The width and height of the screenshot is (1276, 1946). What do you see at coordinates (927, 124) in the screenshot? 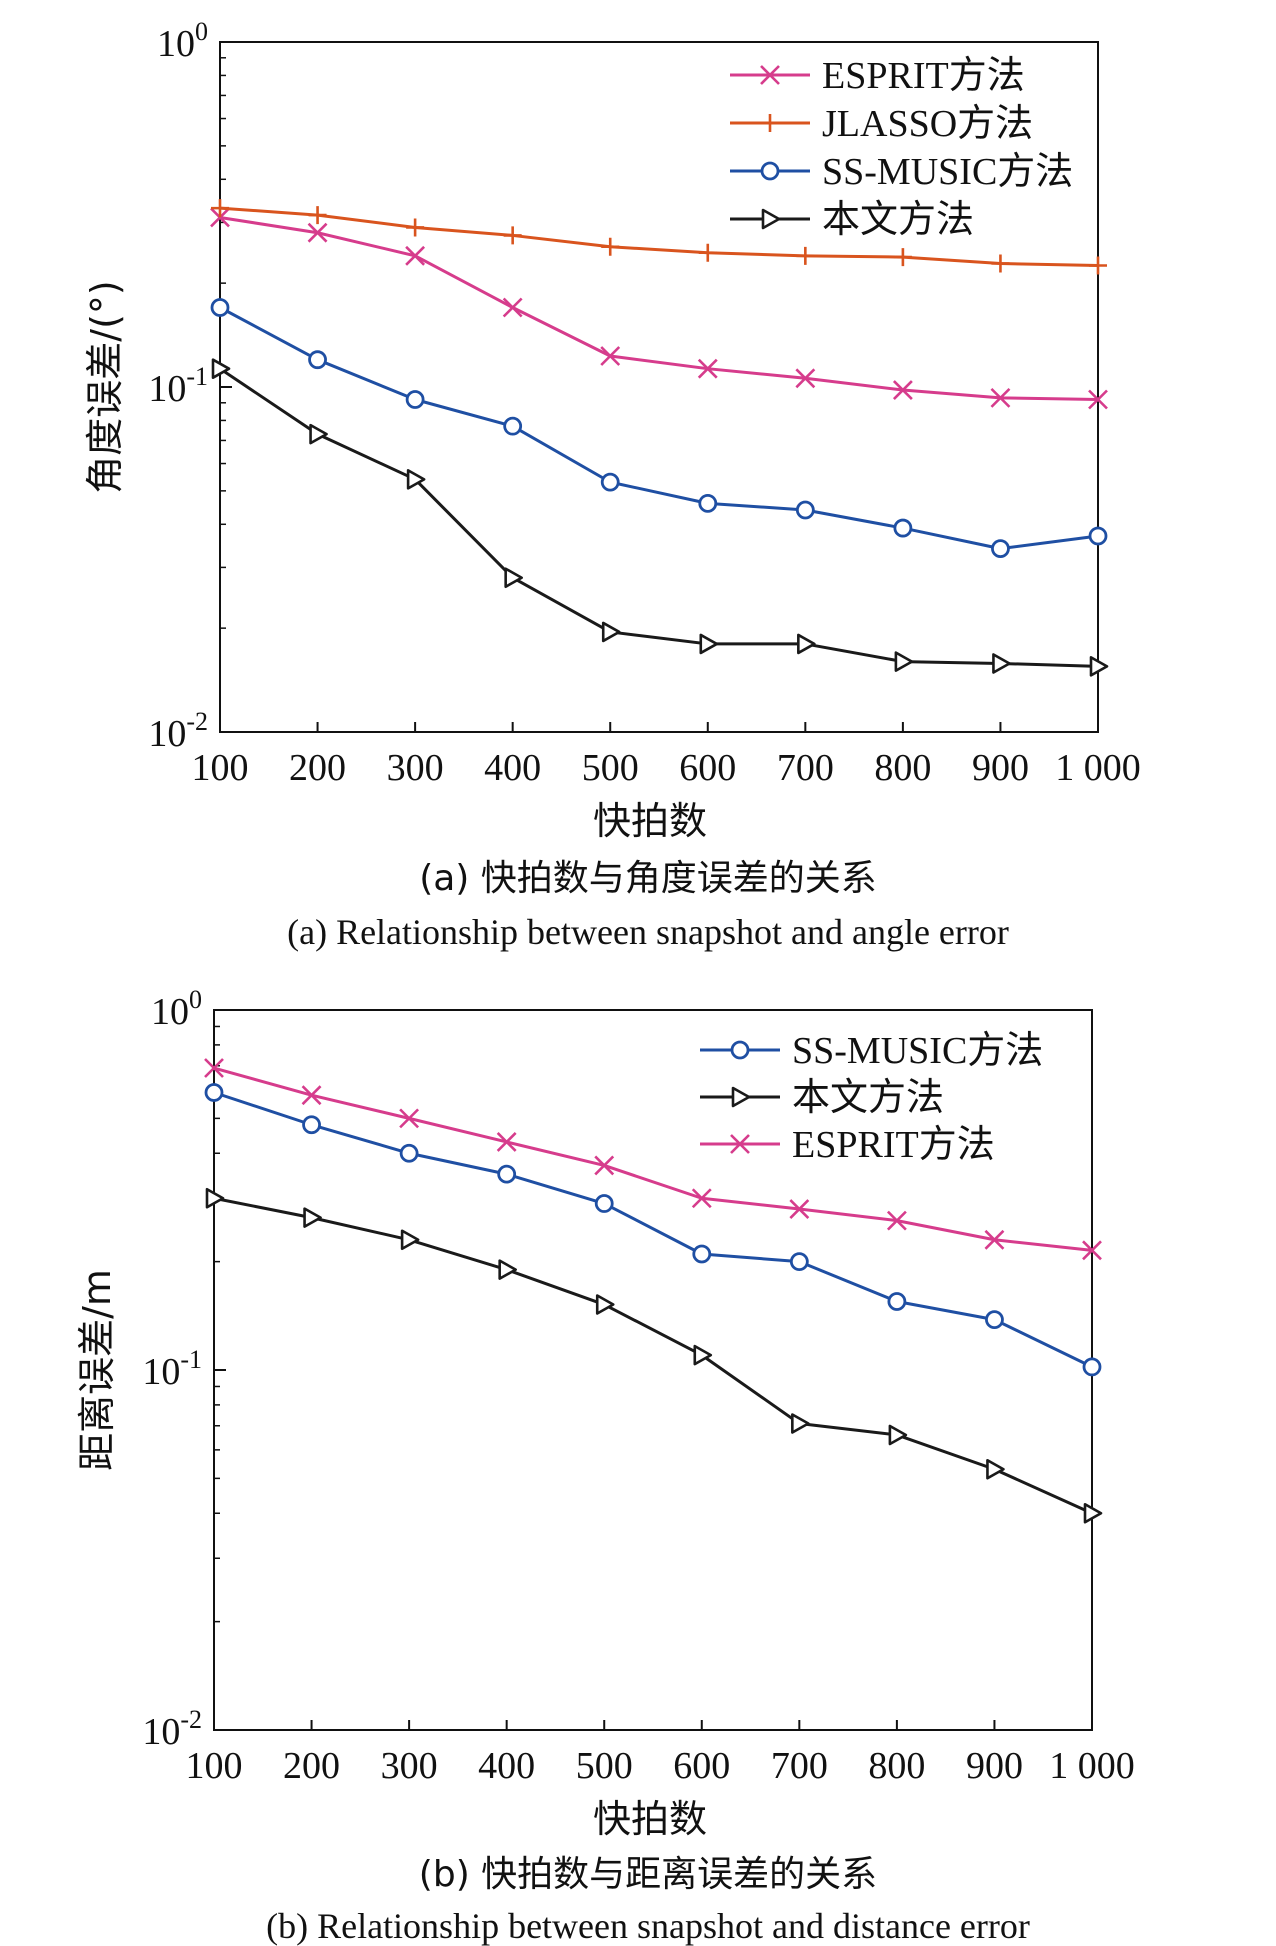
I see `legend-label: JLASSO方法` at bounding box center [927, 124].